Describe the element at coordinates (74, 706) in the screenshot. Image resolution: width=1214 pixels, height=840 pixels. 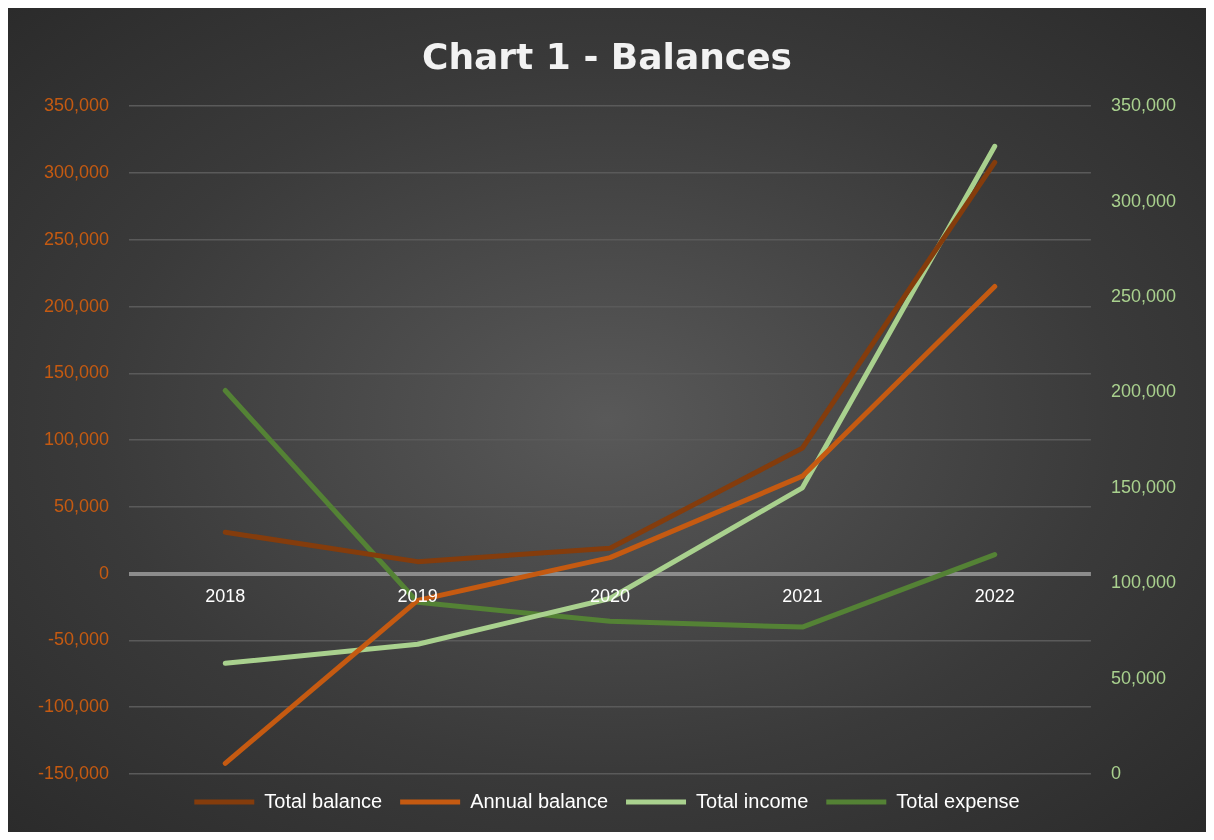
I see `y-tick-label: -100,000` at that location.